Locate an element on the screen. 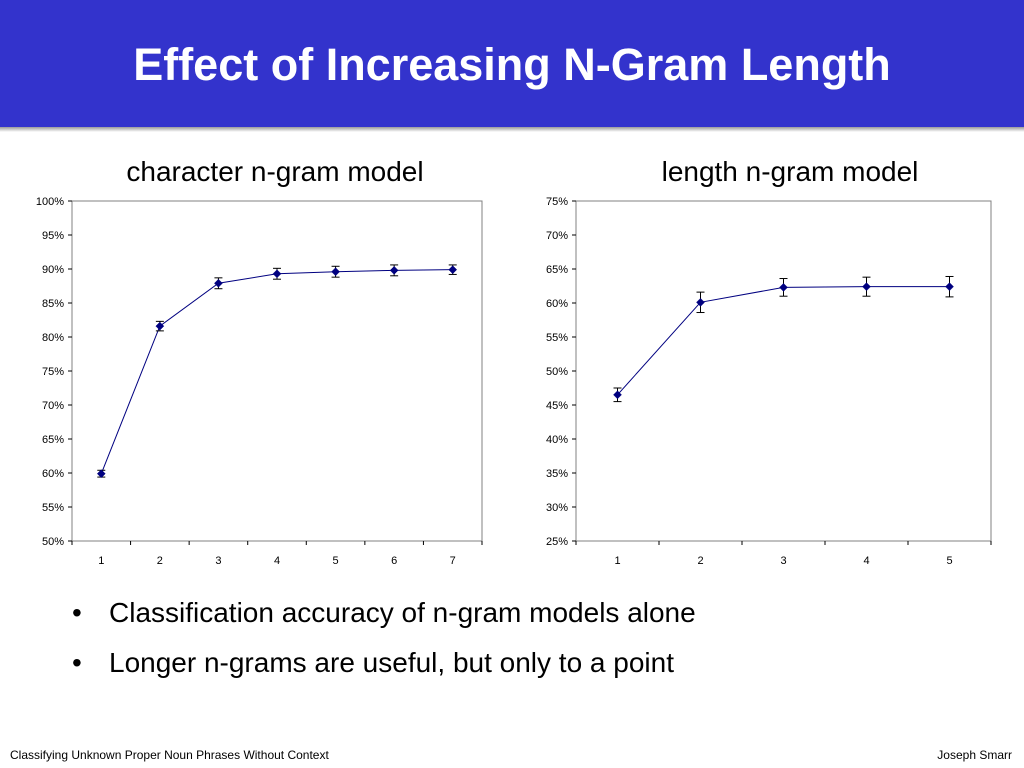  slide-title: Effect of Increasing N-Gram Length is located at coordinates (512, 64).